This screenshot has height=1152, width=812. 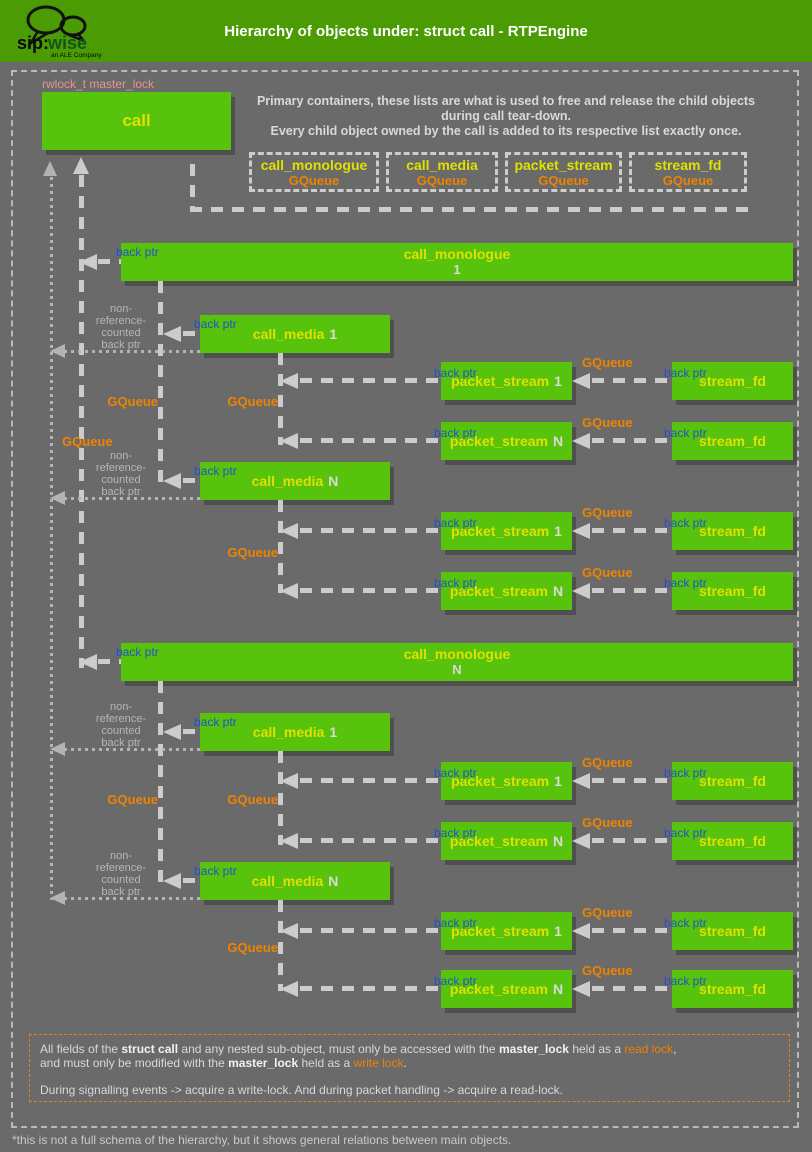 I want to click on note-text: held as a, so click(x=596, y=1049).